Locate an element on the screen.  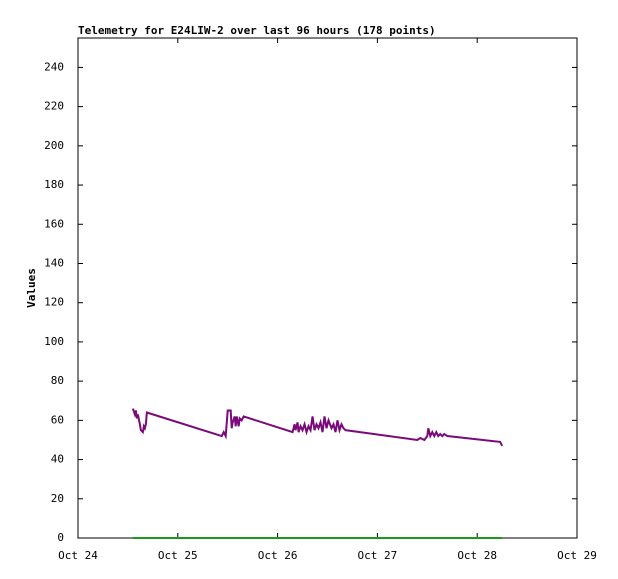
y-tick-label: 180 is located at coordinates (54, 184).